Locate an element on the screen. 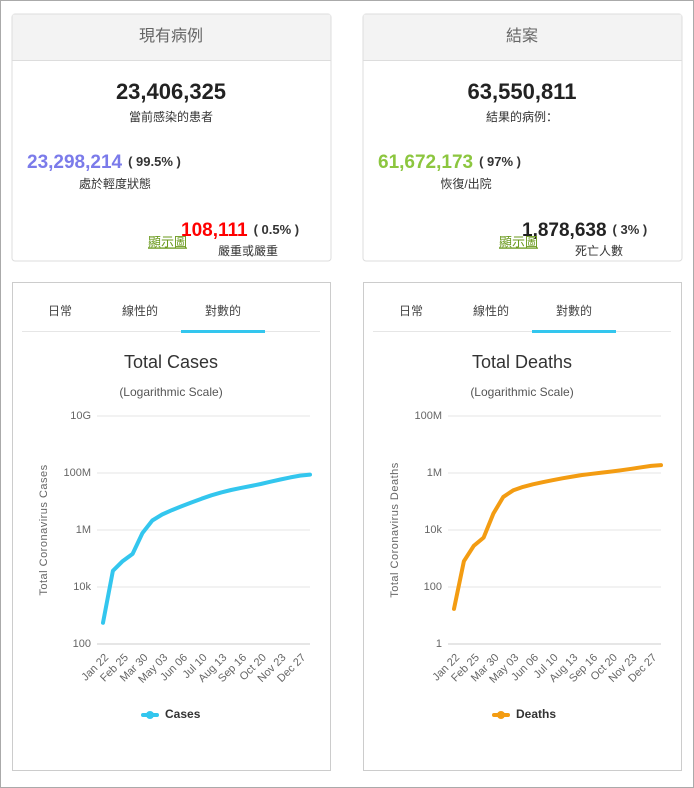  card-total-label: 當前感染的患者 is located at coordinates (171, 116).